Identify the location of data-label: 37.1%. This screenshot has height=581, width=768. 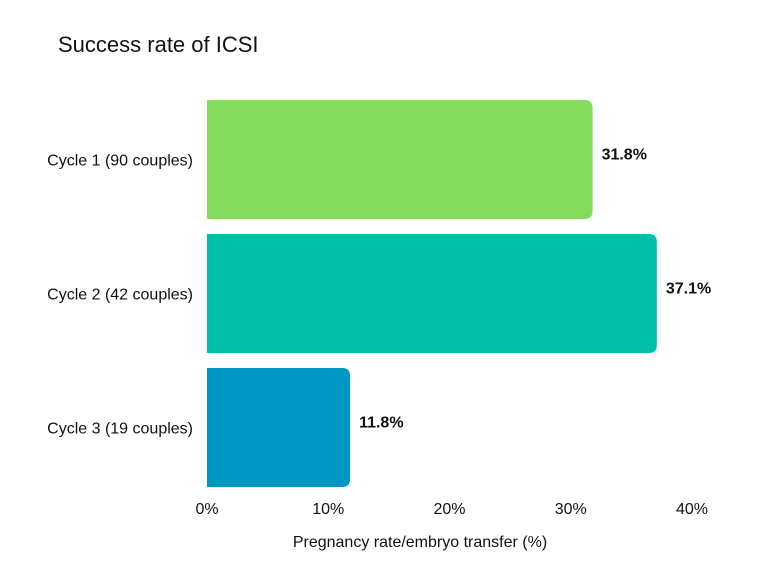
(688, 289).